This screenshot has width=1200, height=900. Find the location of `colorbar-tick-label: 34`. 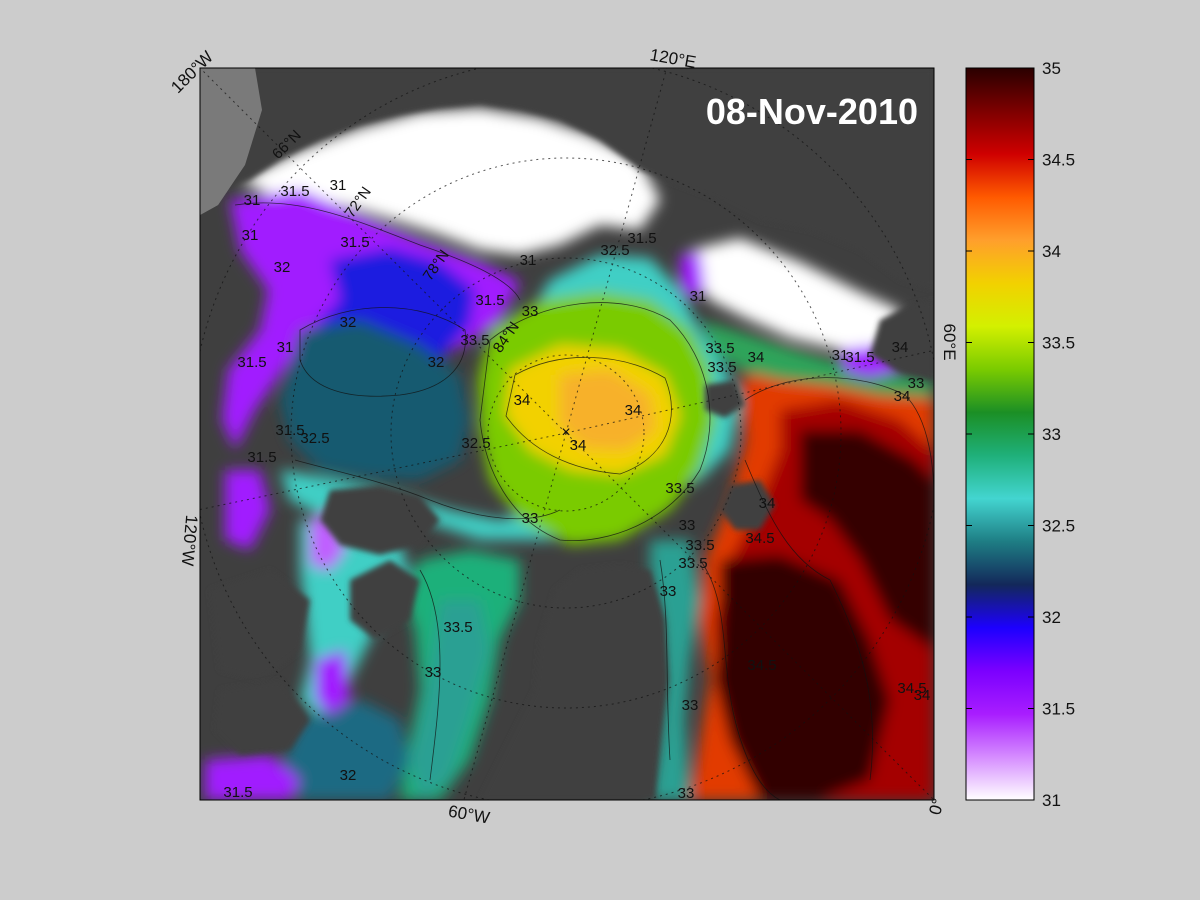

colorbar-tick-label: 34 is located at coordinates (1051, 251).